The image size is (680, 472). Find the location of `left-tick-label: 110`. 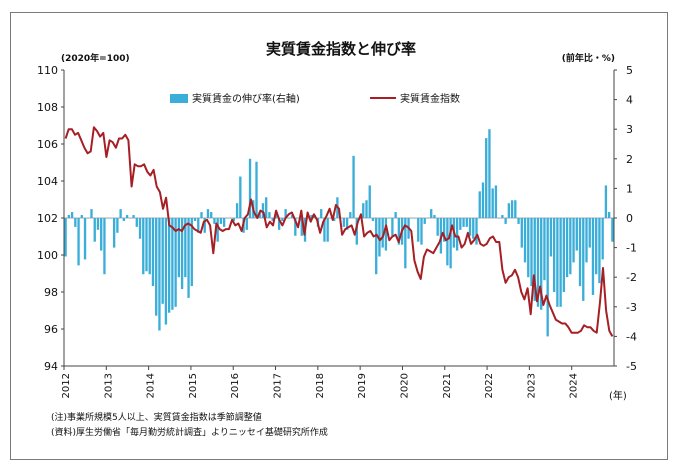

left-tick-label: 110 is located at coordinates (47, 70).